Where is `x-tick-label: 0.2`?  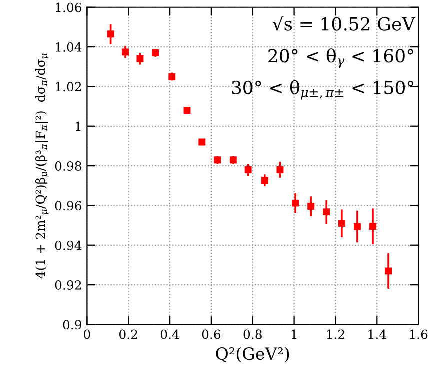
x-tick-label: 0.2 is located at coordinates (129, 335).